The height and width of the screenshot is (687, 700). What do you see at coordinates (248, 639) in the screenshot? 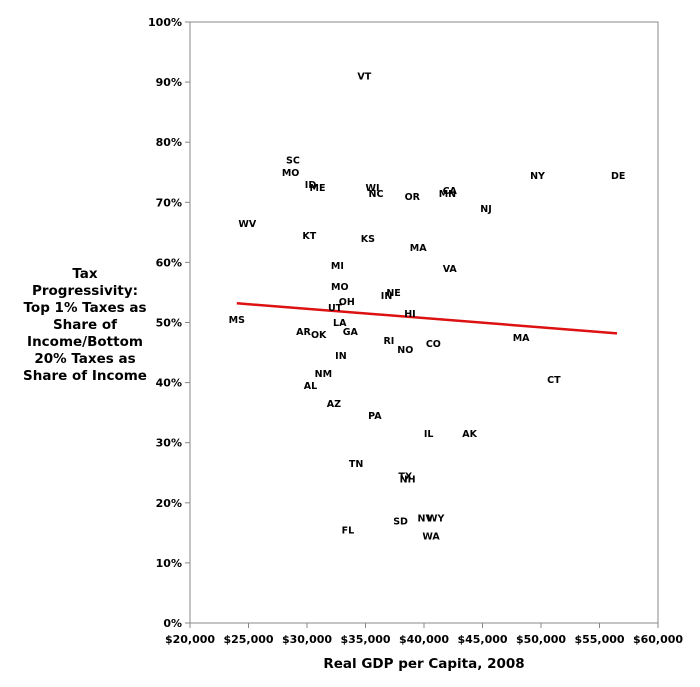
I see `x-tick-label: $25,000` at bounding box center [248, 639].